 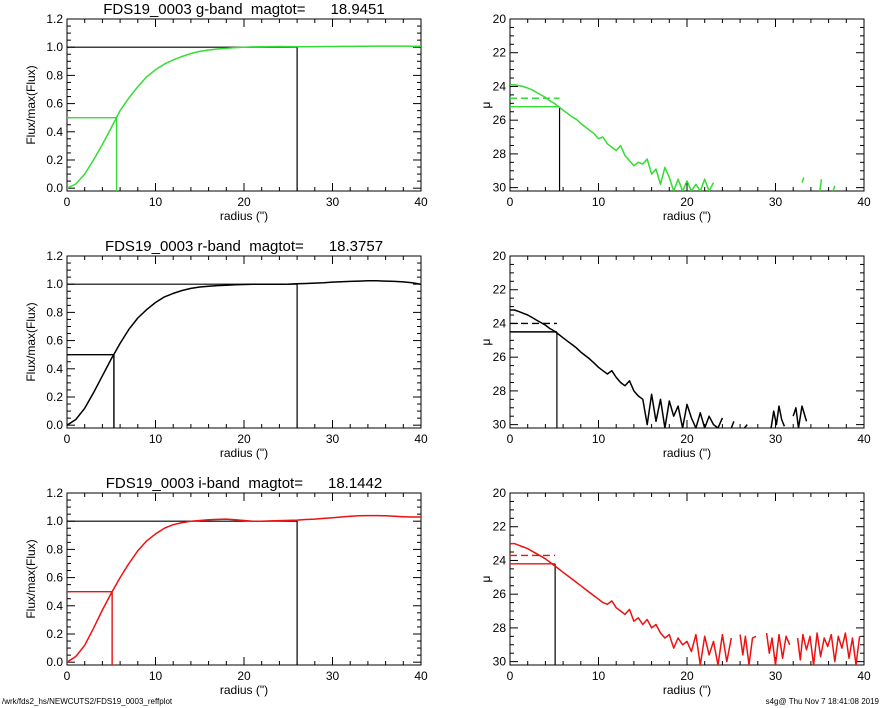 I want to click on chart-title: FDS19_0003 g-band magtot= 18.9451, so click(x=243, y=9).